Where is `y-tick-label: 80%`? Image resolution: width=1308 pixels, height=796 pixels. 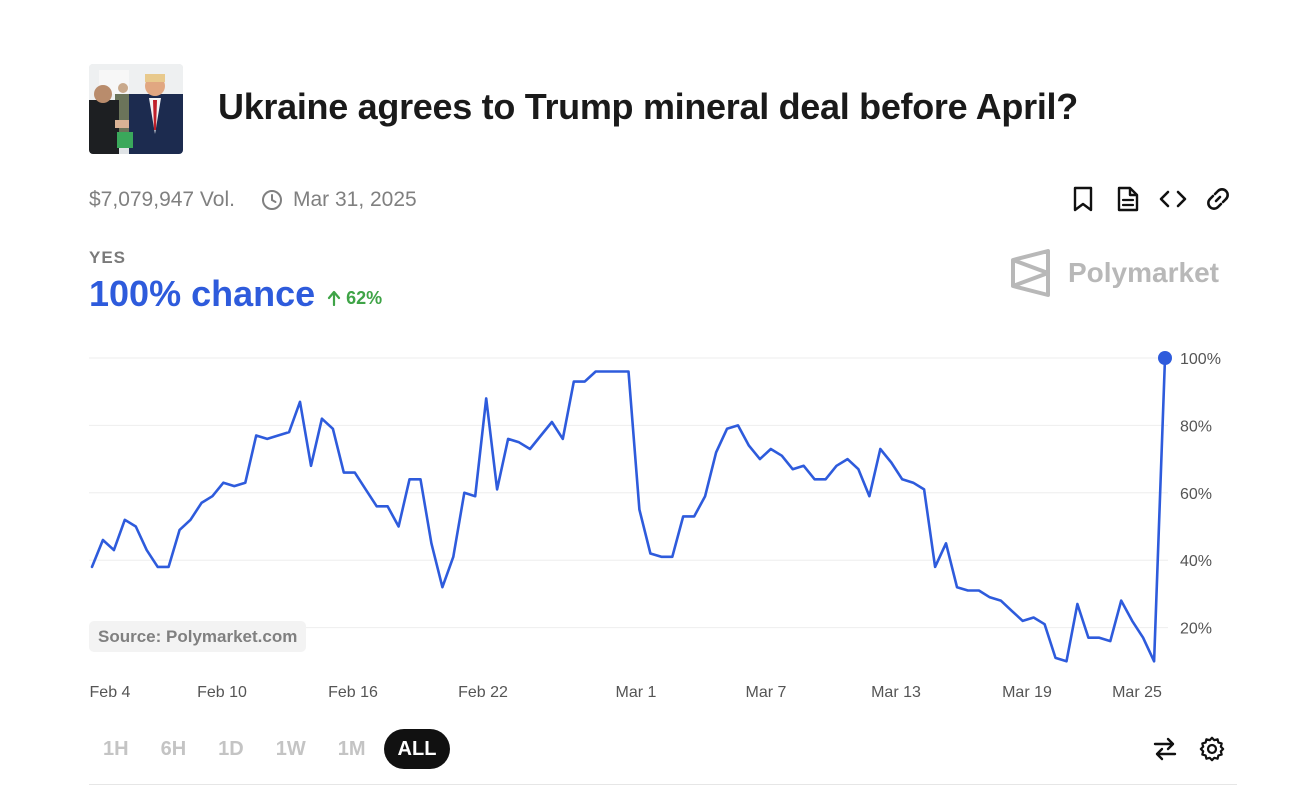 y-tick-label: 80% is located at coordinates (1196, 426).